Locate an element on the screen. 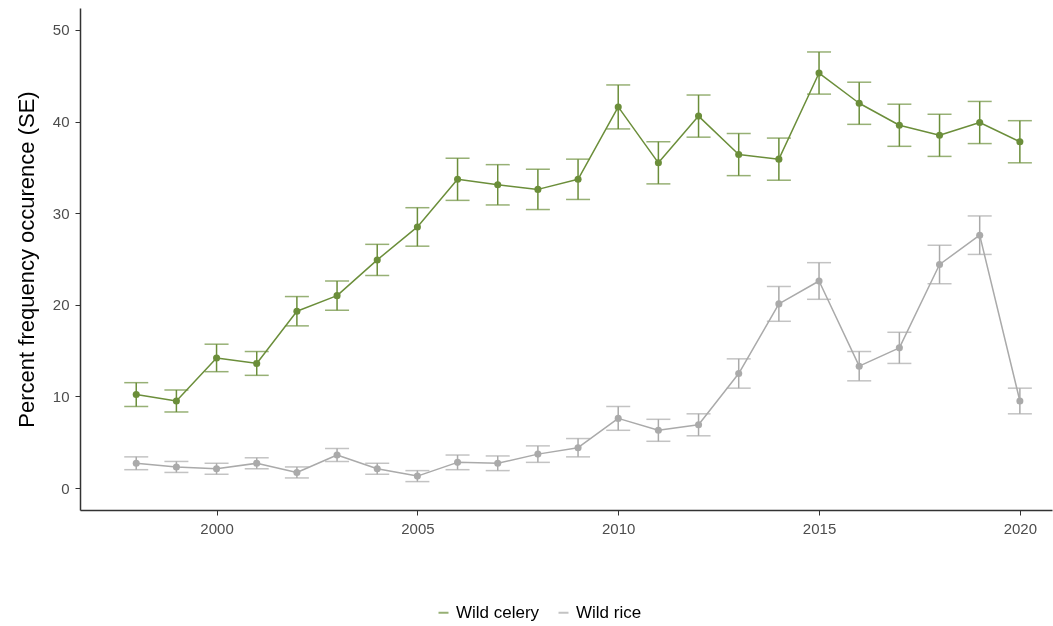 The height and width of the screenshot is (626, 1053). x-tick-label: 2015 is located at coordinates (819, 528).